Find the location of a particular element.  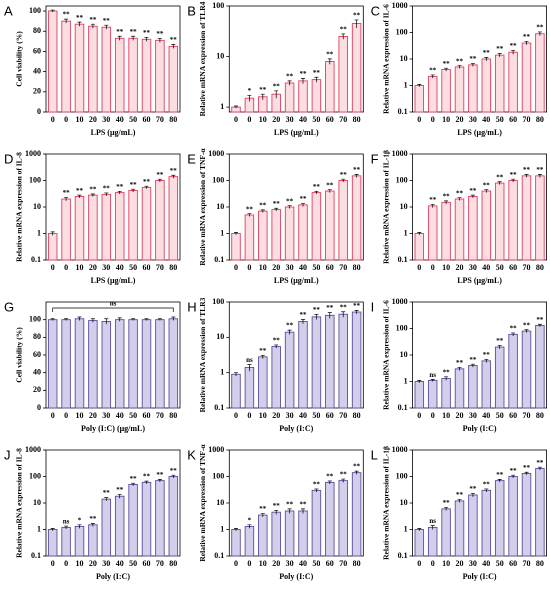

x-tick-label: 70 is located at coordinates (527, 267).